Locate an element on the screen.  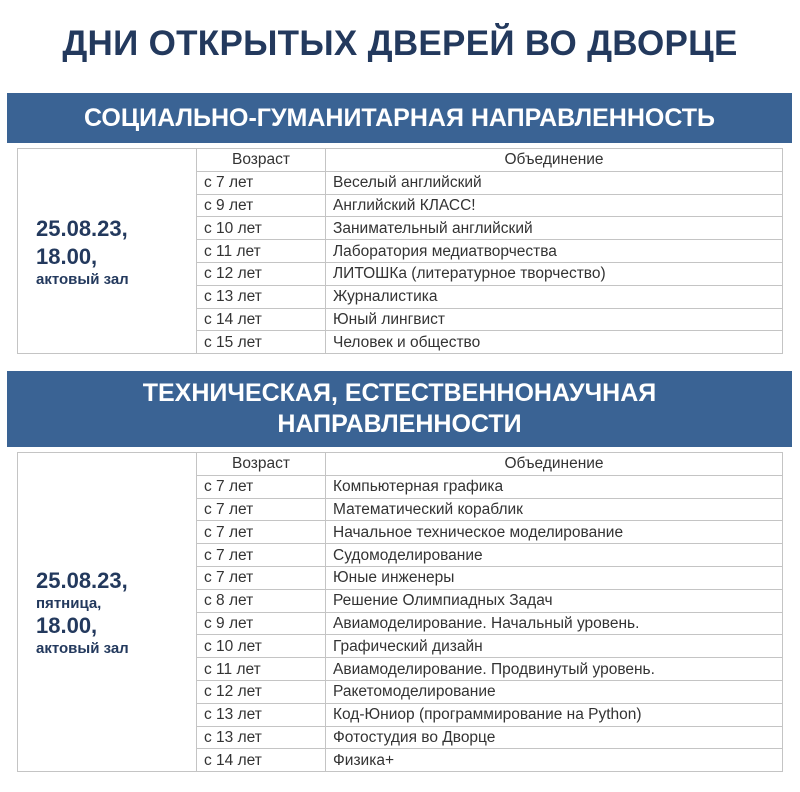
cell-name: Код-Юниор (программирование на Python) is located at coordinates (554, 714).